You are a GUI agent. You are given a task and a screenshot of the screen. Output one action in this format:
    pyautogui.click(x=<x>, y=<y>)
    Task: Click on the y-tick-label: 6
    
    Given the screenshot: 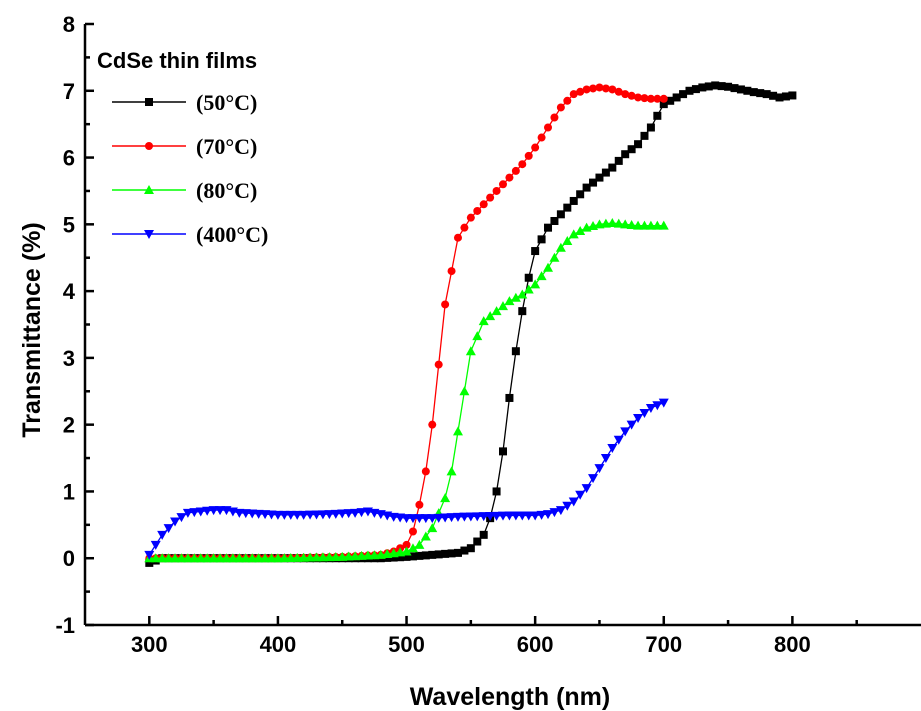 What is the action you would take?
    pyautogui.click(x=69, y=158)
    